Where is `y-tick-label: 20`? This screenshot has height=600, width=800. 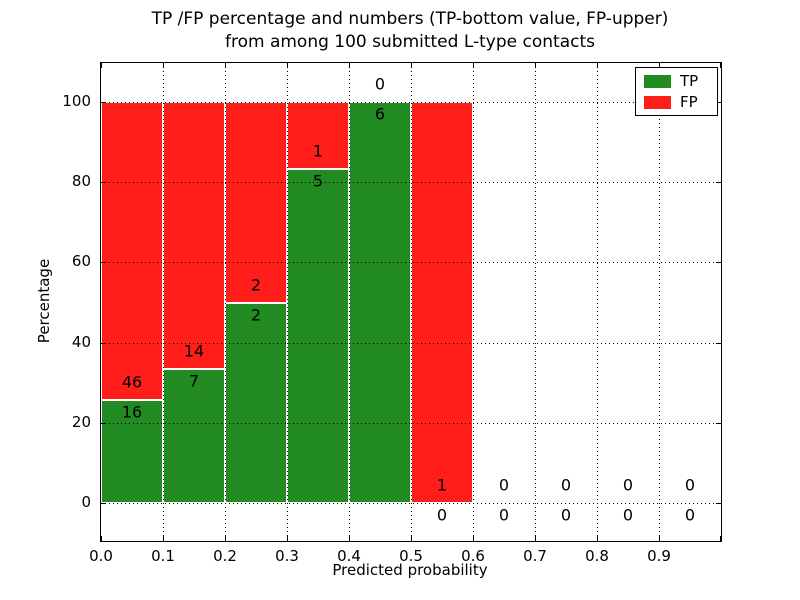
y-tick-label: 20 is located at coordinates (81, 421).